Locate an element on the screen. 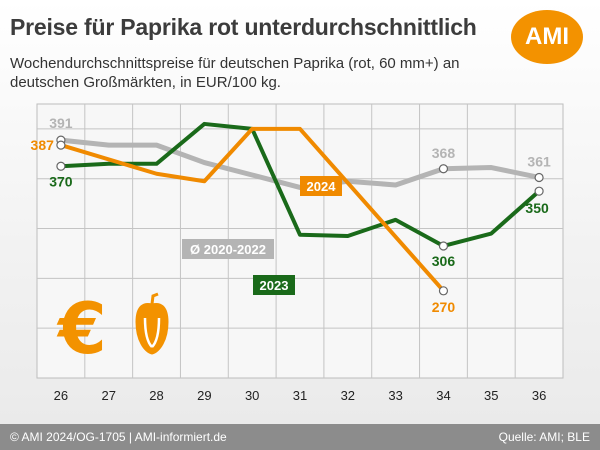 The image size is (600, 450). footer-copyright: © AMI 2024/OG-1705 | AMI-informiert.de is located at coordinates (118, 437).